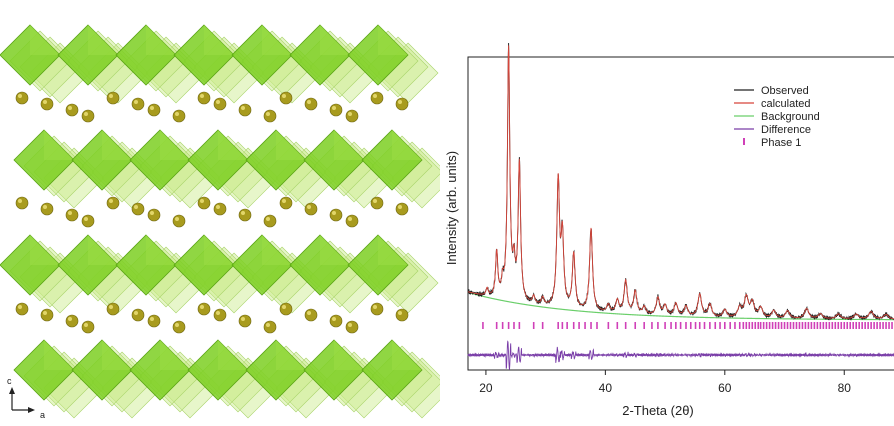  Describe the element at coordinates (9, 381) in the screenshot. I see `c-axis-label: c` at that location.